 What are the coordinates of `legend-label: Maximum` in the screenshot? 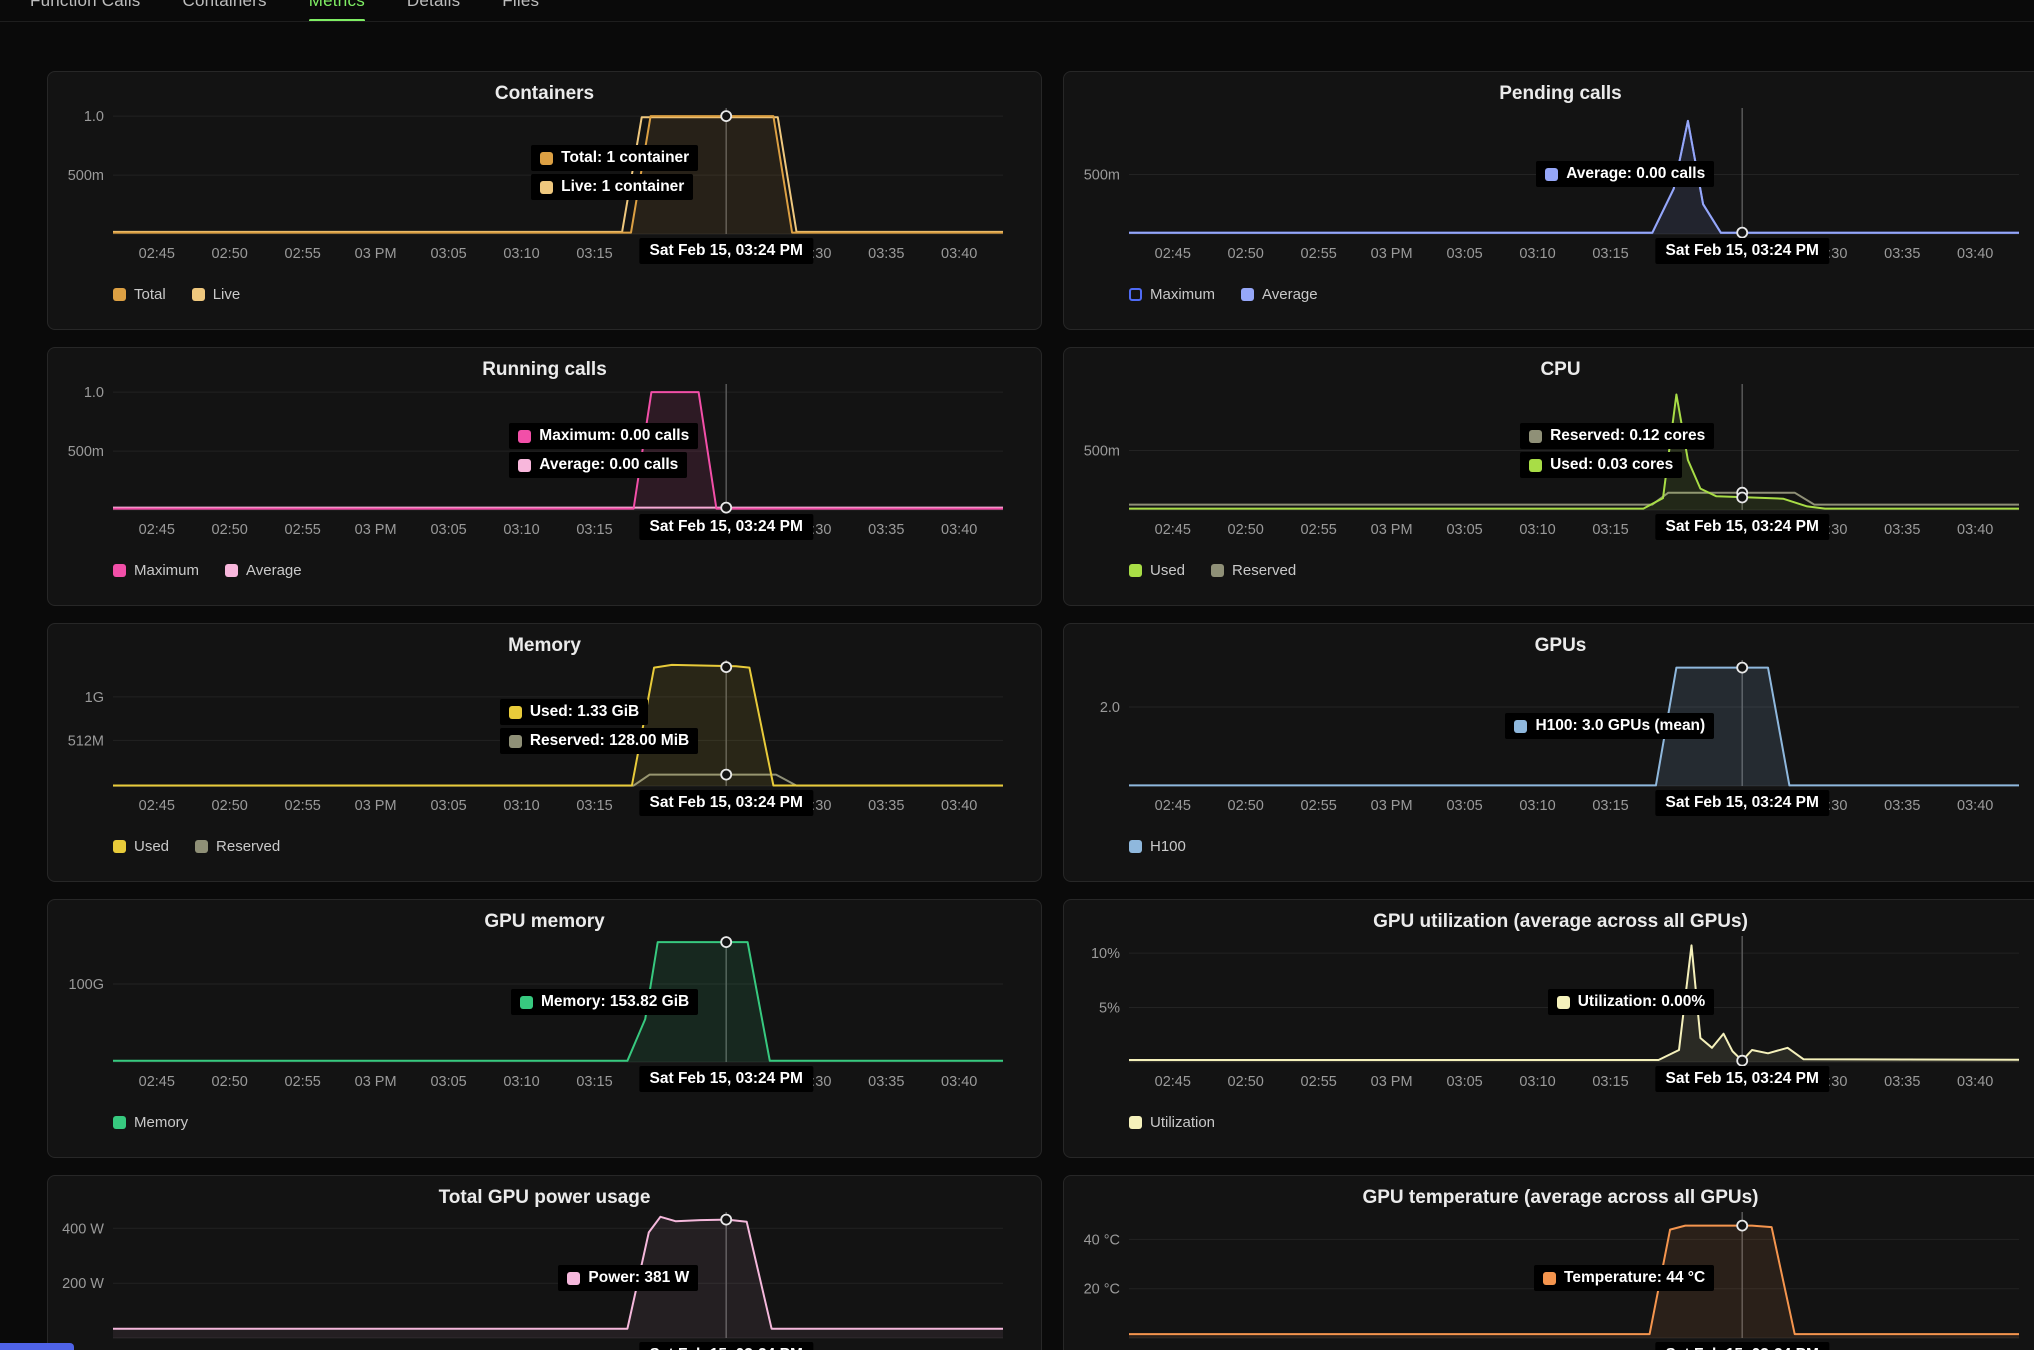 It's located at (167, 570).